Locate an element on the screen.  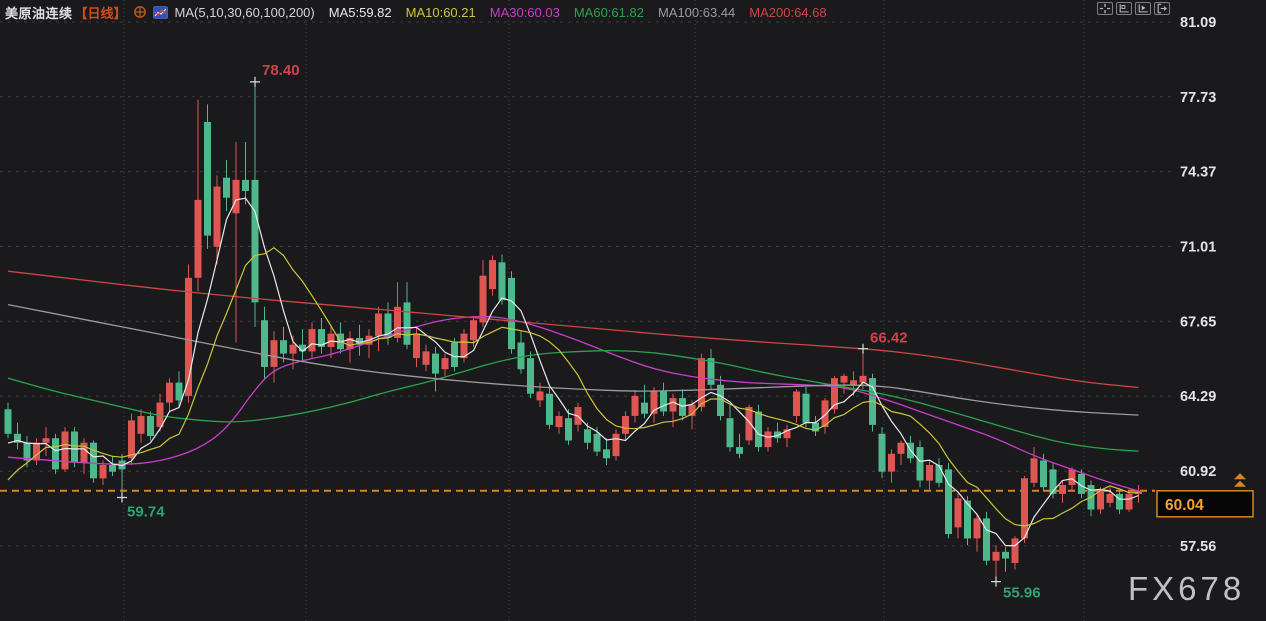
extreme-price-label: 55.96 is located at coordinates (1022, 593).